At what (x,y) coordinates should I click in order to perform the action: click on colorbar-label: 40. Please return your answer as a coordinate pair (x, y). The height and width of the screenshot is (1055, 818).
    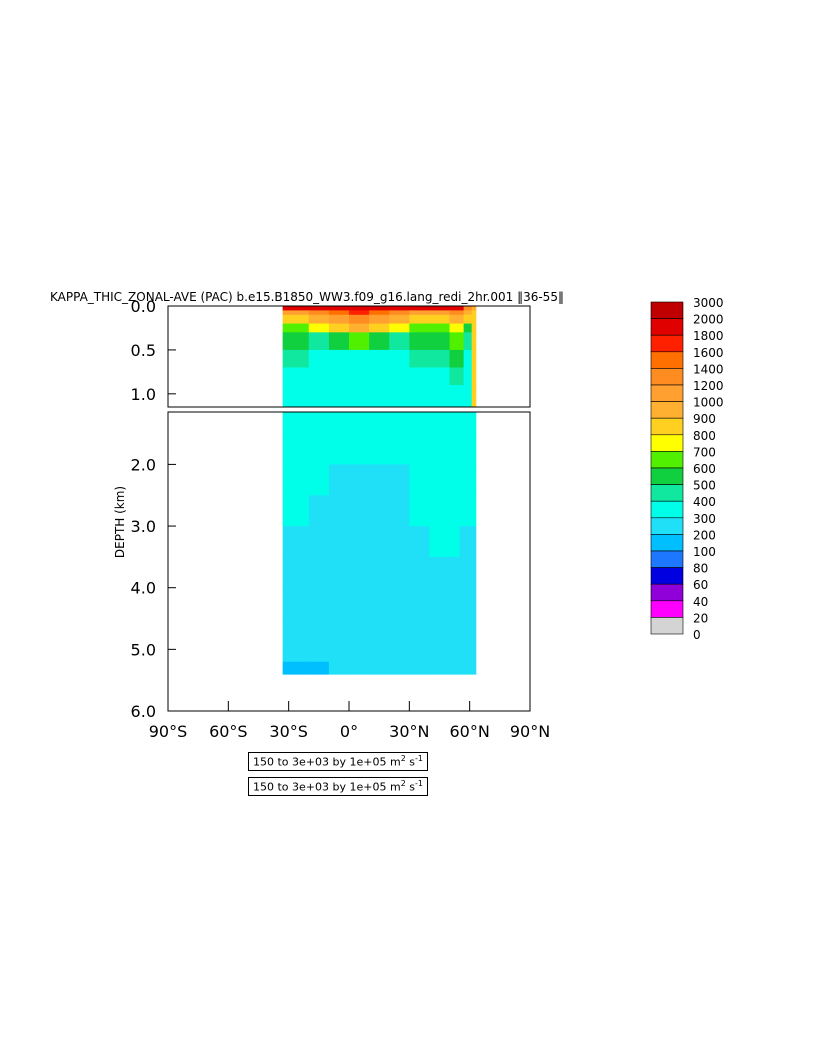
    Looking at the image, I should click on (700, 602).